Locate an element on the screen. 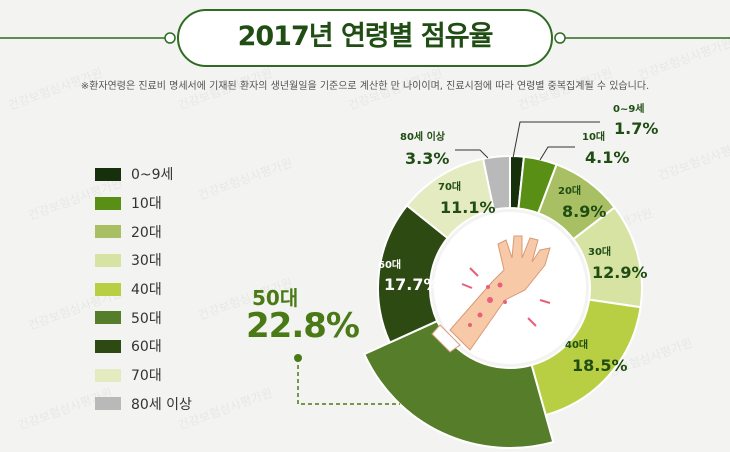  legend-label: 50대 is located at coordinates (146, 318).